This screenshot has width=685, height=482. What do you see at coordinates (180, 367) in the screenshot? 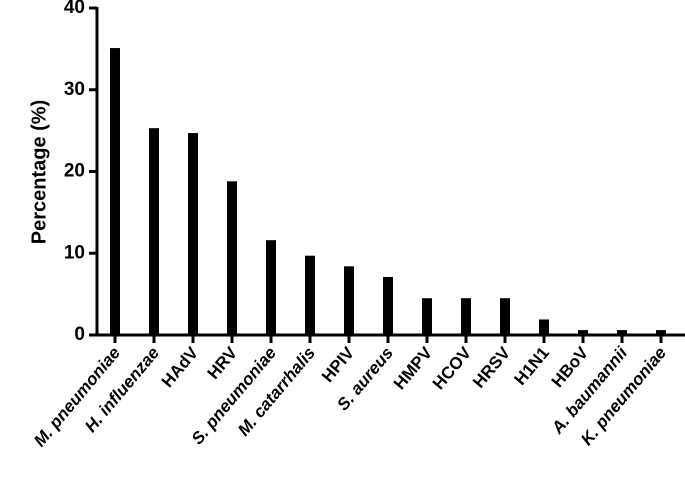
I see `x-tick-label: HAdV` at bounding box center [180, 367].